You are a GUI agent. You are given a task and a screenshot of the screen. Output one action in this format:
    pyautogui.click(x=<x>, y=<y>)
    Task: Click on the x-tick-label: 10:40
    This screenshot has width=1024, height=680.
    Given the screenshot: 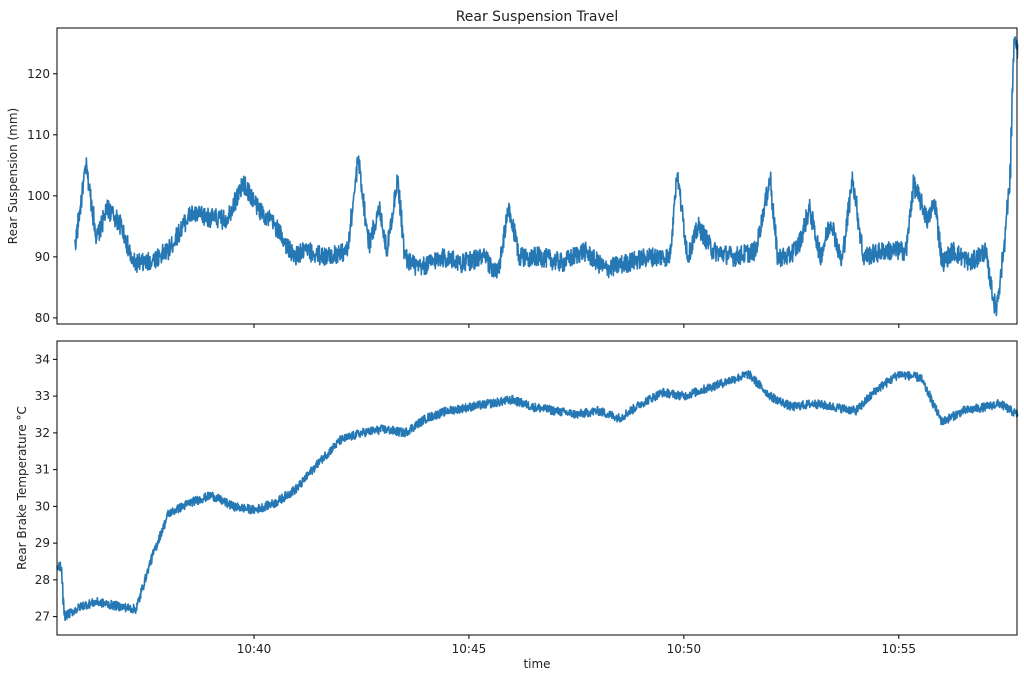 What is the action you would take?
    pyautogui.click(x=254, y=649)
    